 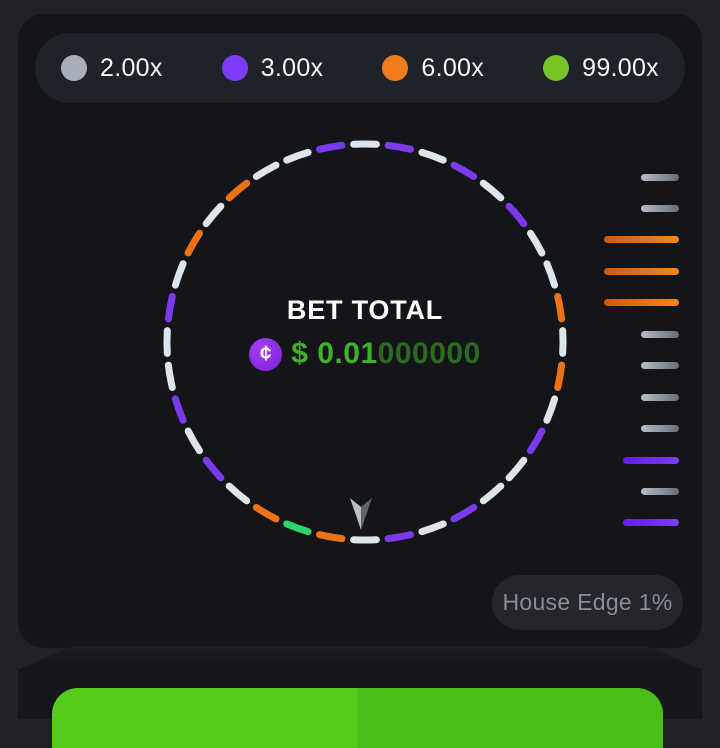 I want to click on legend-label: 3.00x, so click(x=292, y=68).